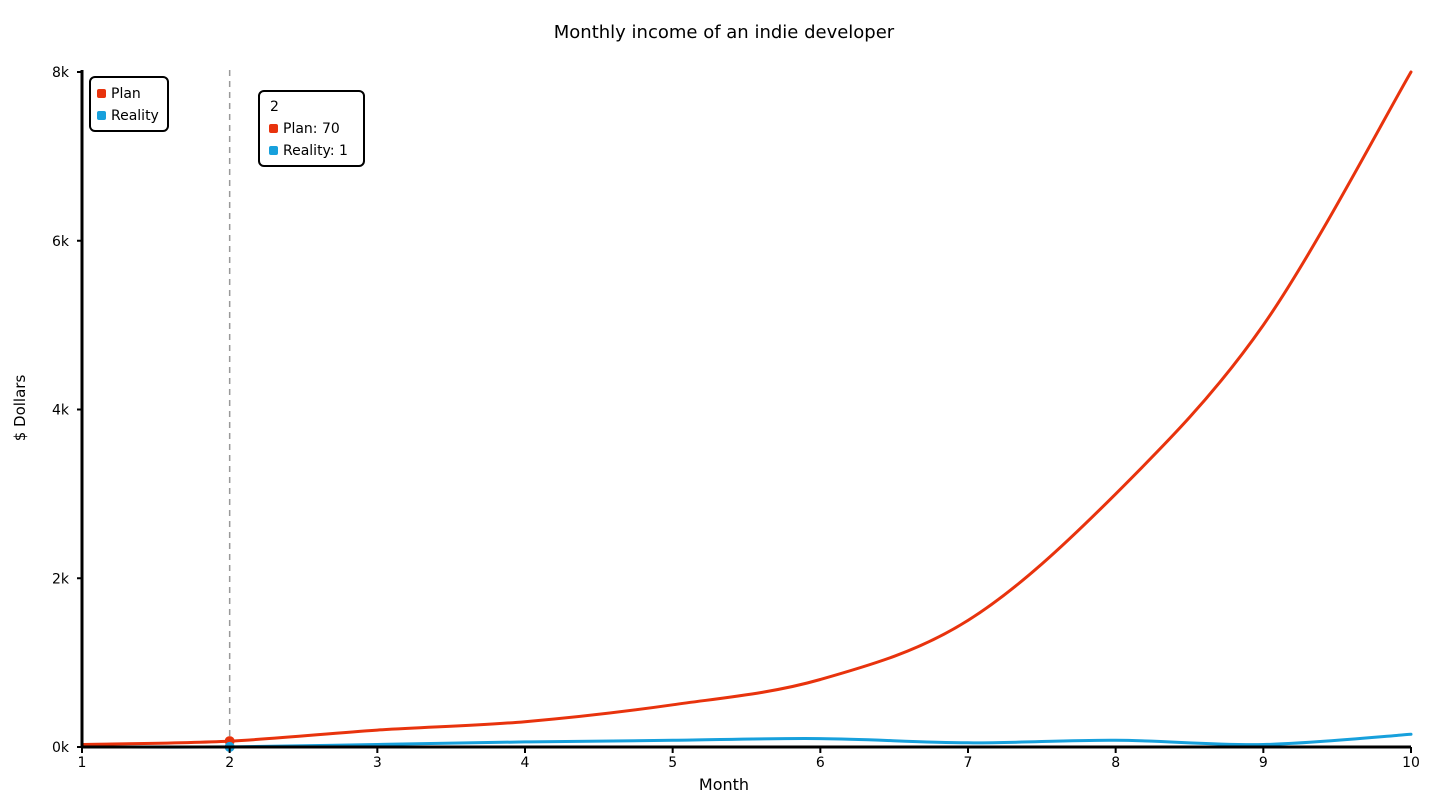 The height and width of the screenshot is (793, 1435). Describe the element at coordinates (820, 763) in the screenshot. I see `x-tick-label: 6` at that location.